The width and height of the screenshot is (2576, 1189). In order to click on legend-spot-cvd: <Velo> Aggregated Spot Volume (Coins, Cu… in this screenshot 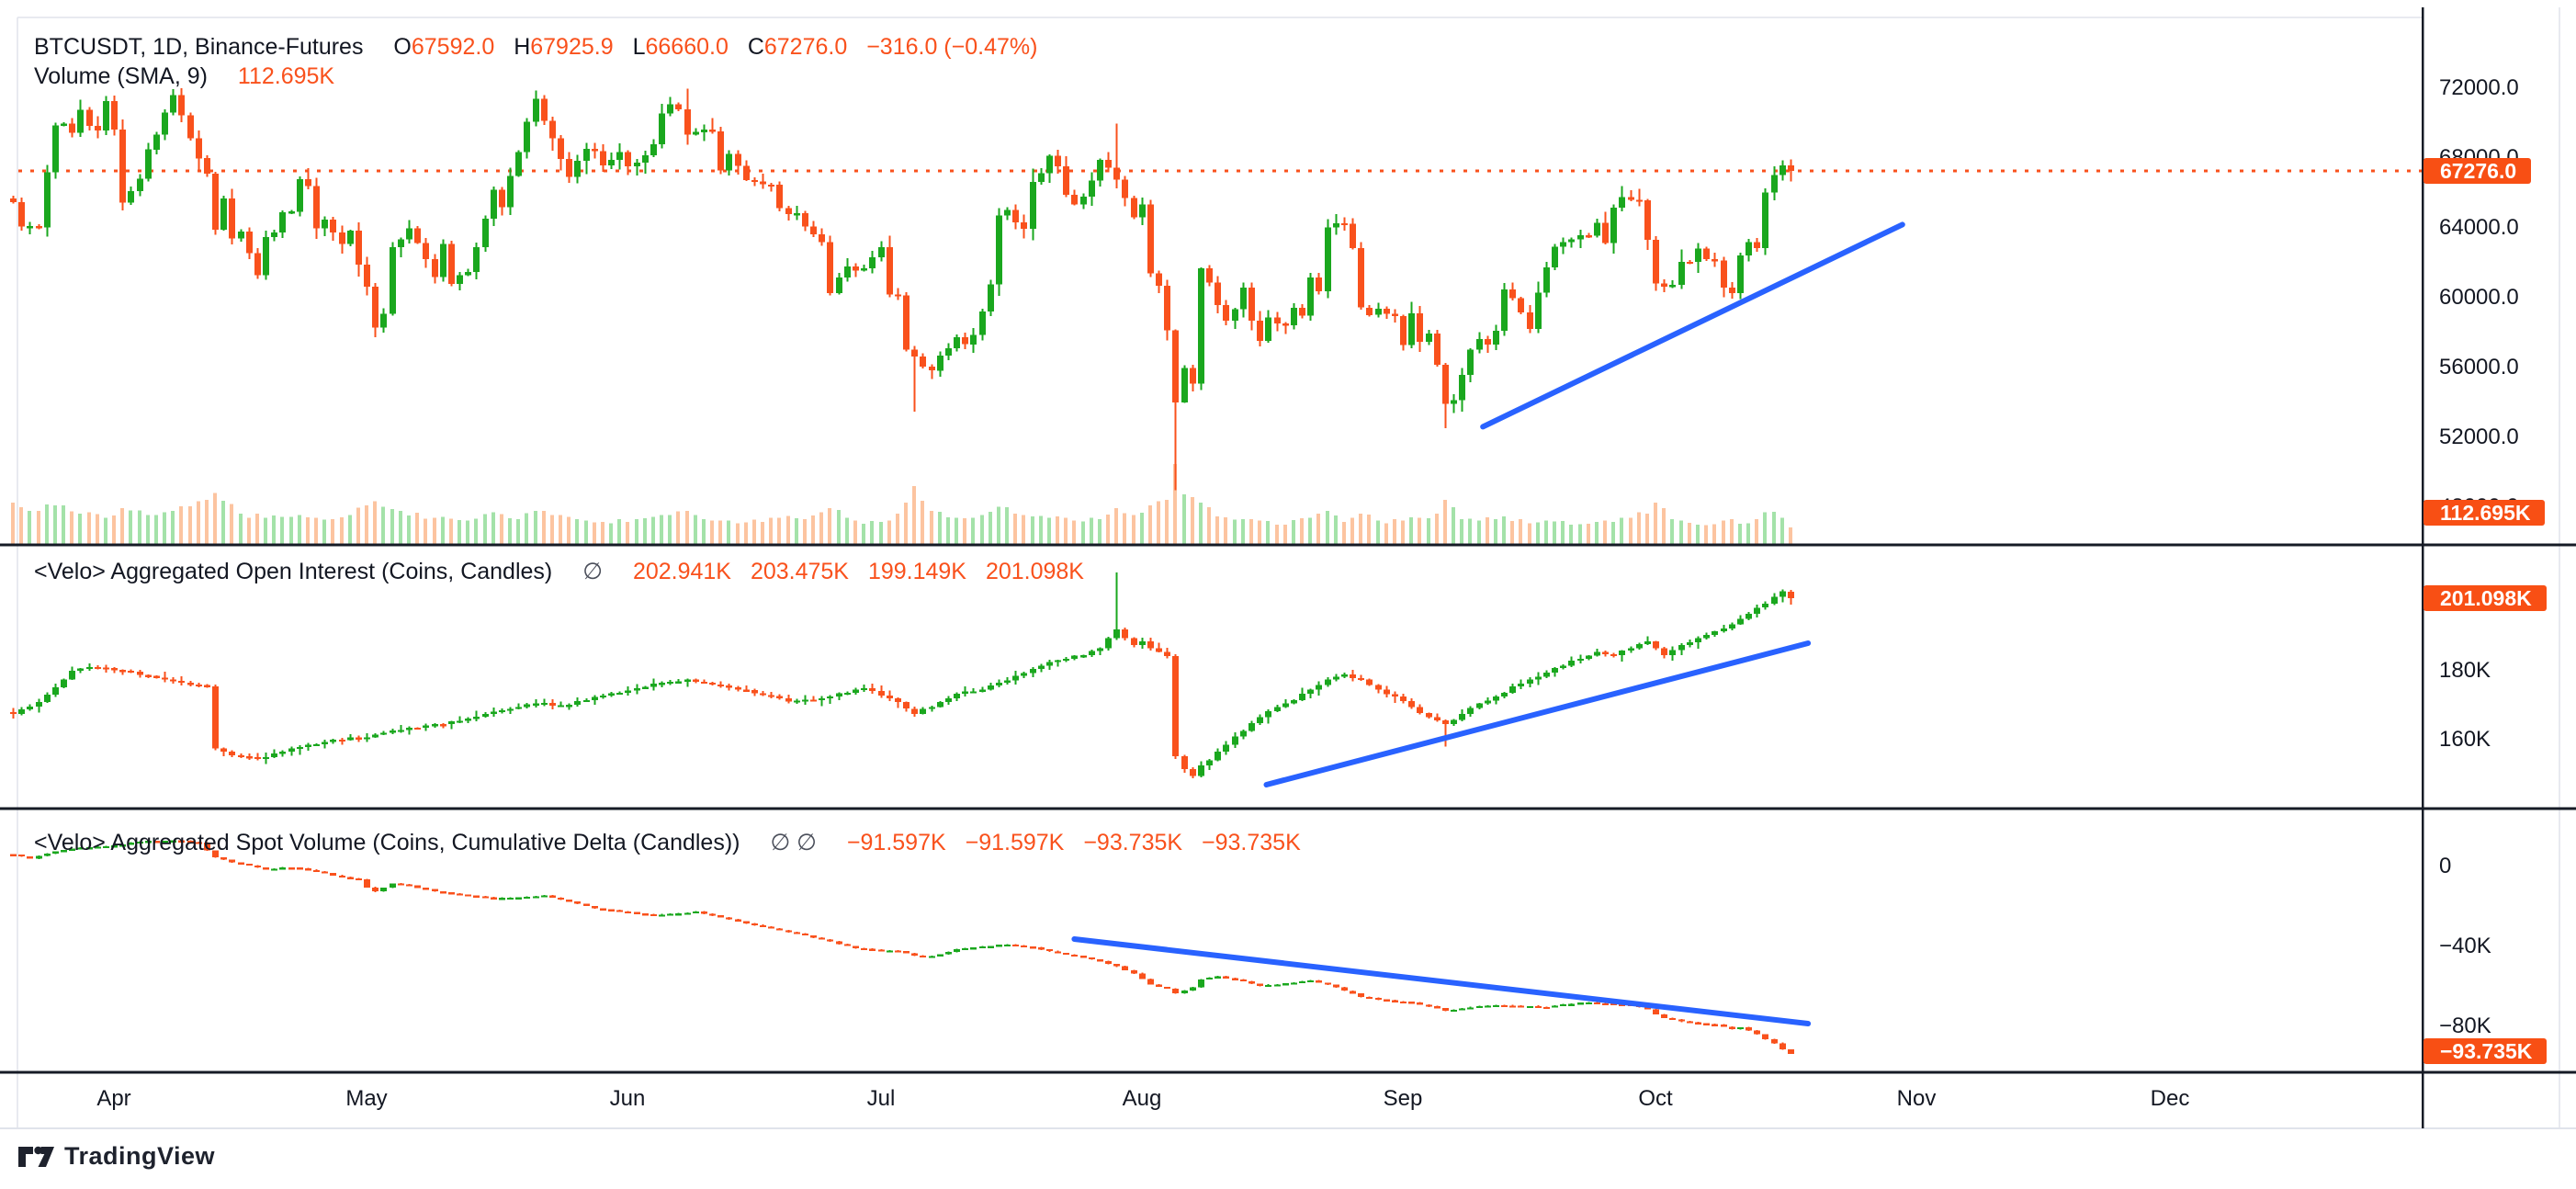, I will do `click(667, 842)`.